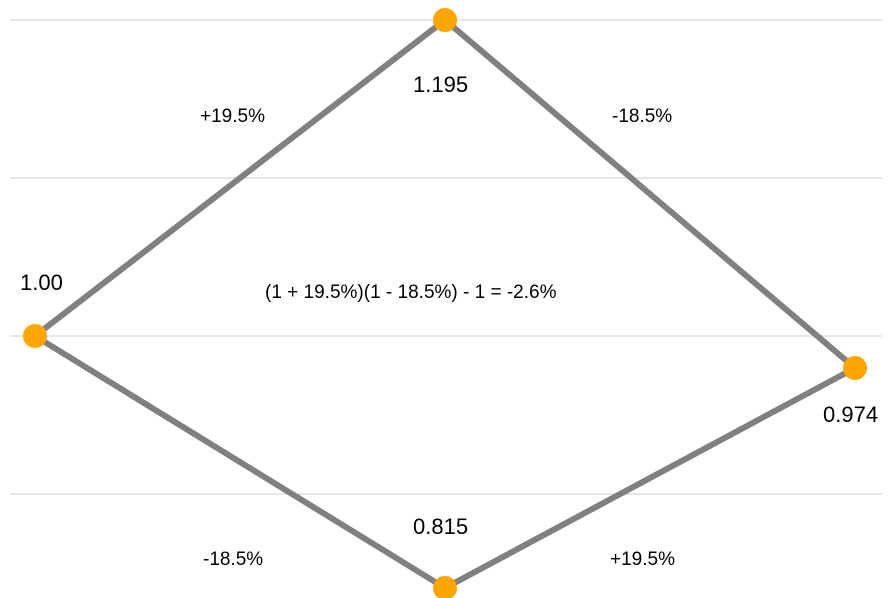 This screenshot has height=598, width=891. I want to click on node-top-label: 1.195, so click(440, 84).